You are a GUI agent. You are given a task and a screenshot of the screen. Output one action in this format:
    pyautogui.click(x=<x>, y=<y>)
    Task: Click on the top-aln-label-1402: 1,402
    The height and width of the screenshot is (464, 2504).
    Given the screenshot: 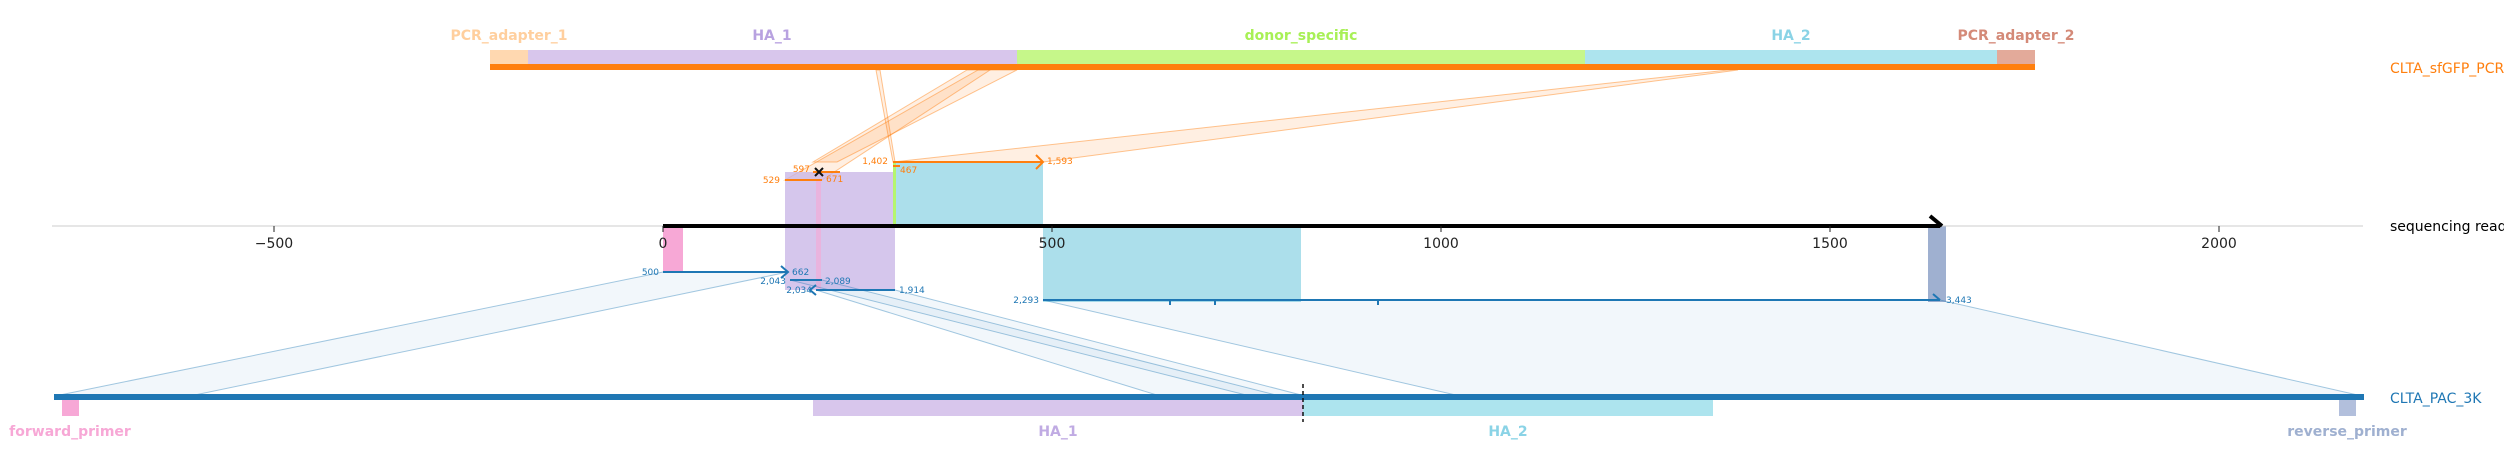 What is the action you would take?
    pyautogui.click(x=875, y=162)
    